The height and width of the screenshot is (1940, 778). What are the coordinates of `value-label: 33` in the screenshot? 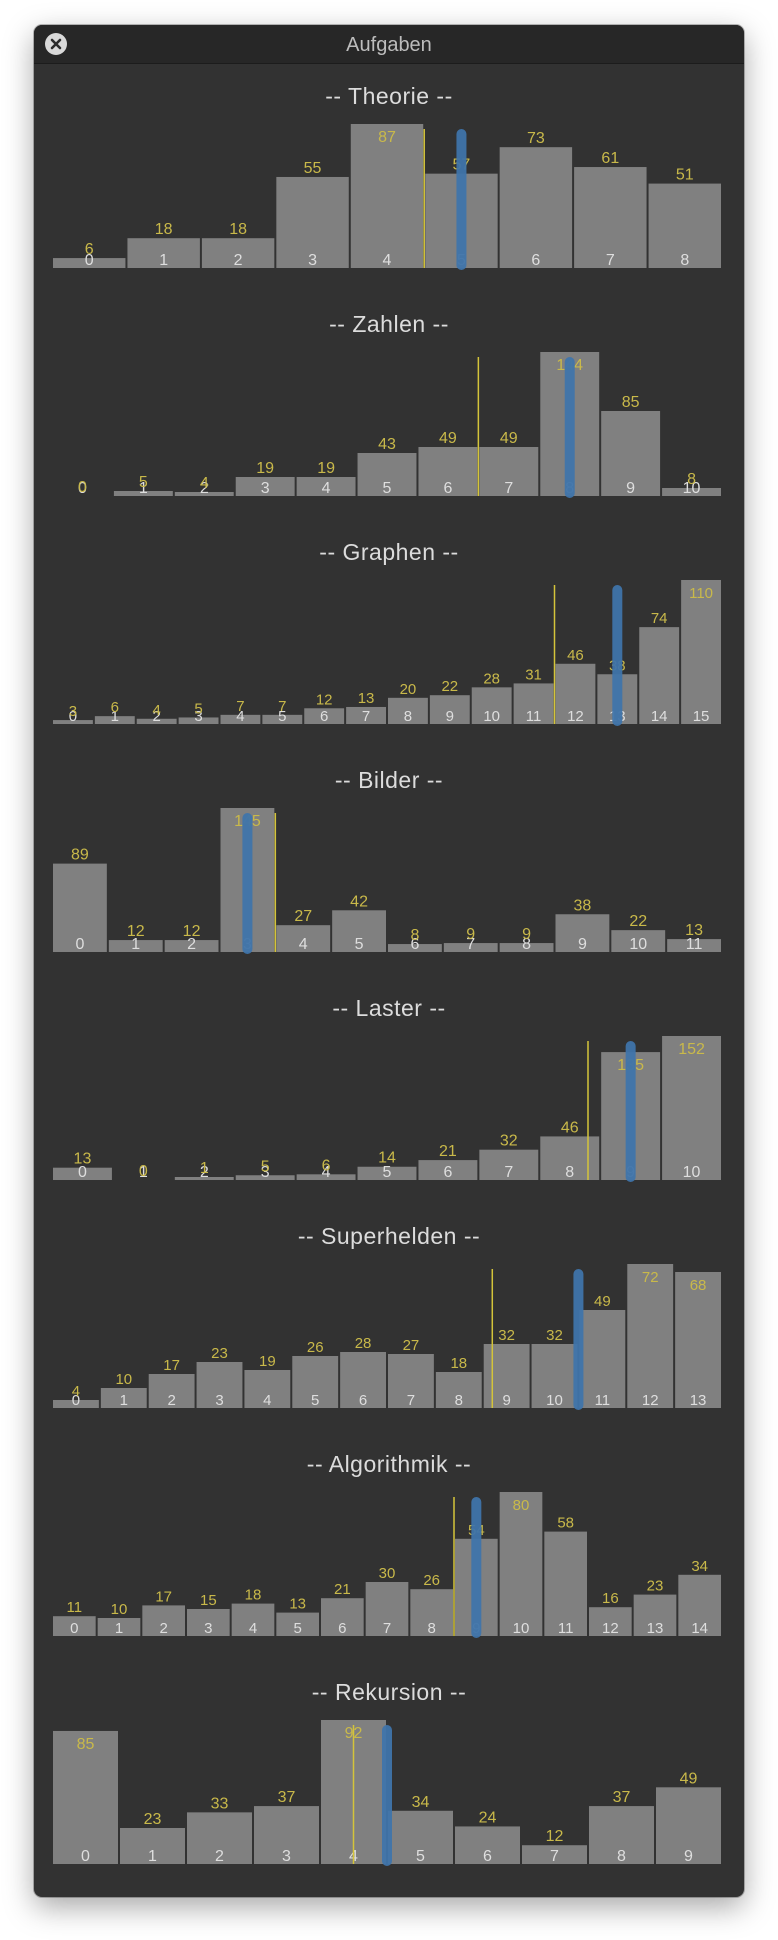 It's located at (220, 1803).